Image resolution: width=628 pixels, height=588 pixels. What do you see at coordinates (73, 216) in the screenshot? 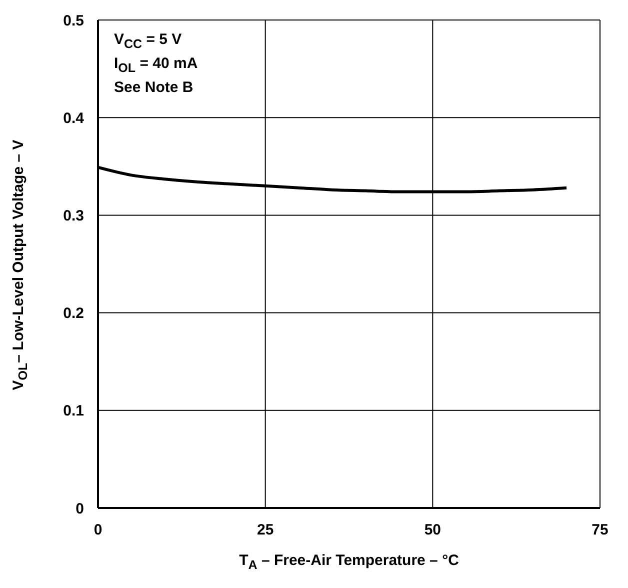
I see `y-tick-label: 0.3` at bounding box center [73, 216].